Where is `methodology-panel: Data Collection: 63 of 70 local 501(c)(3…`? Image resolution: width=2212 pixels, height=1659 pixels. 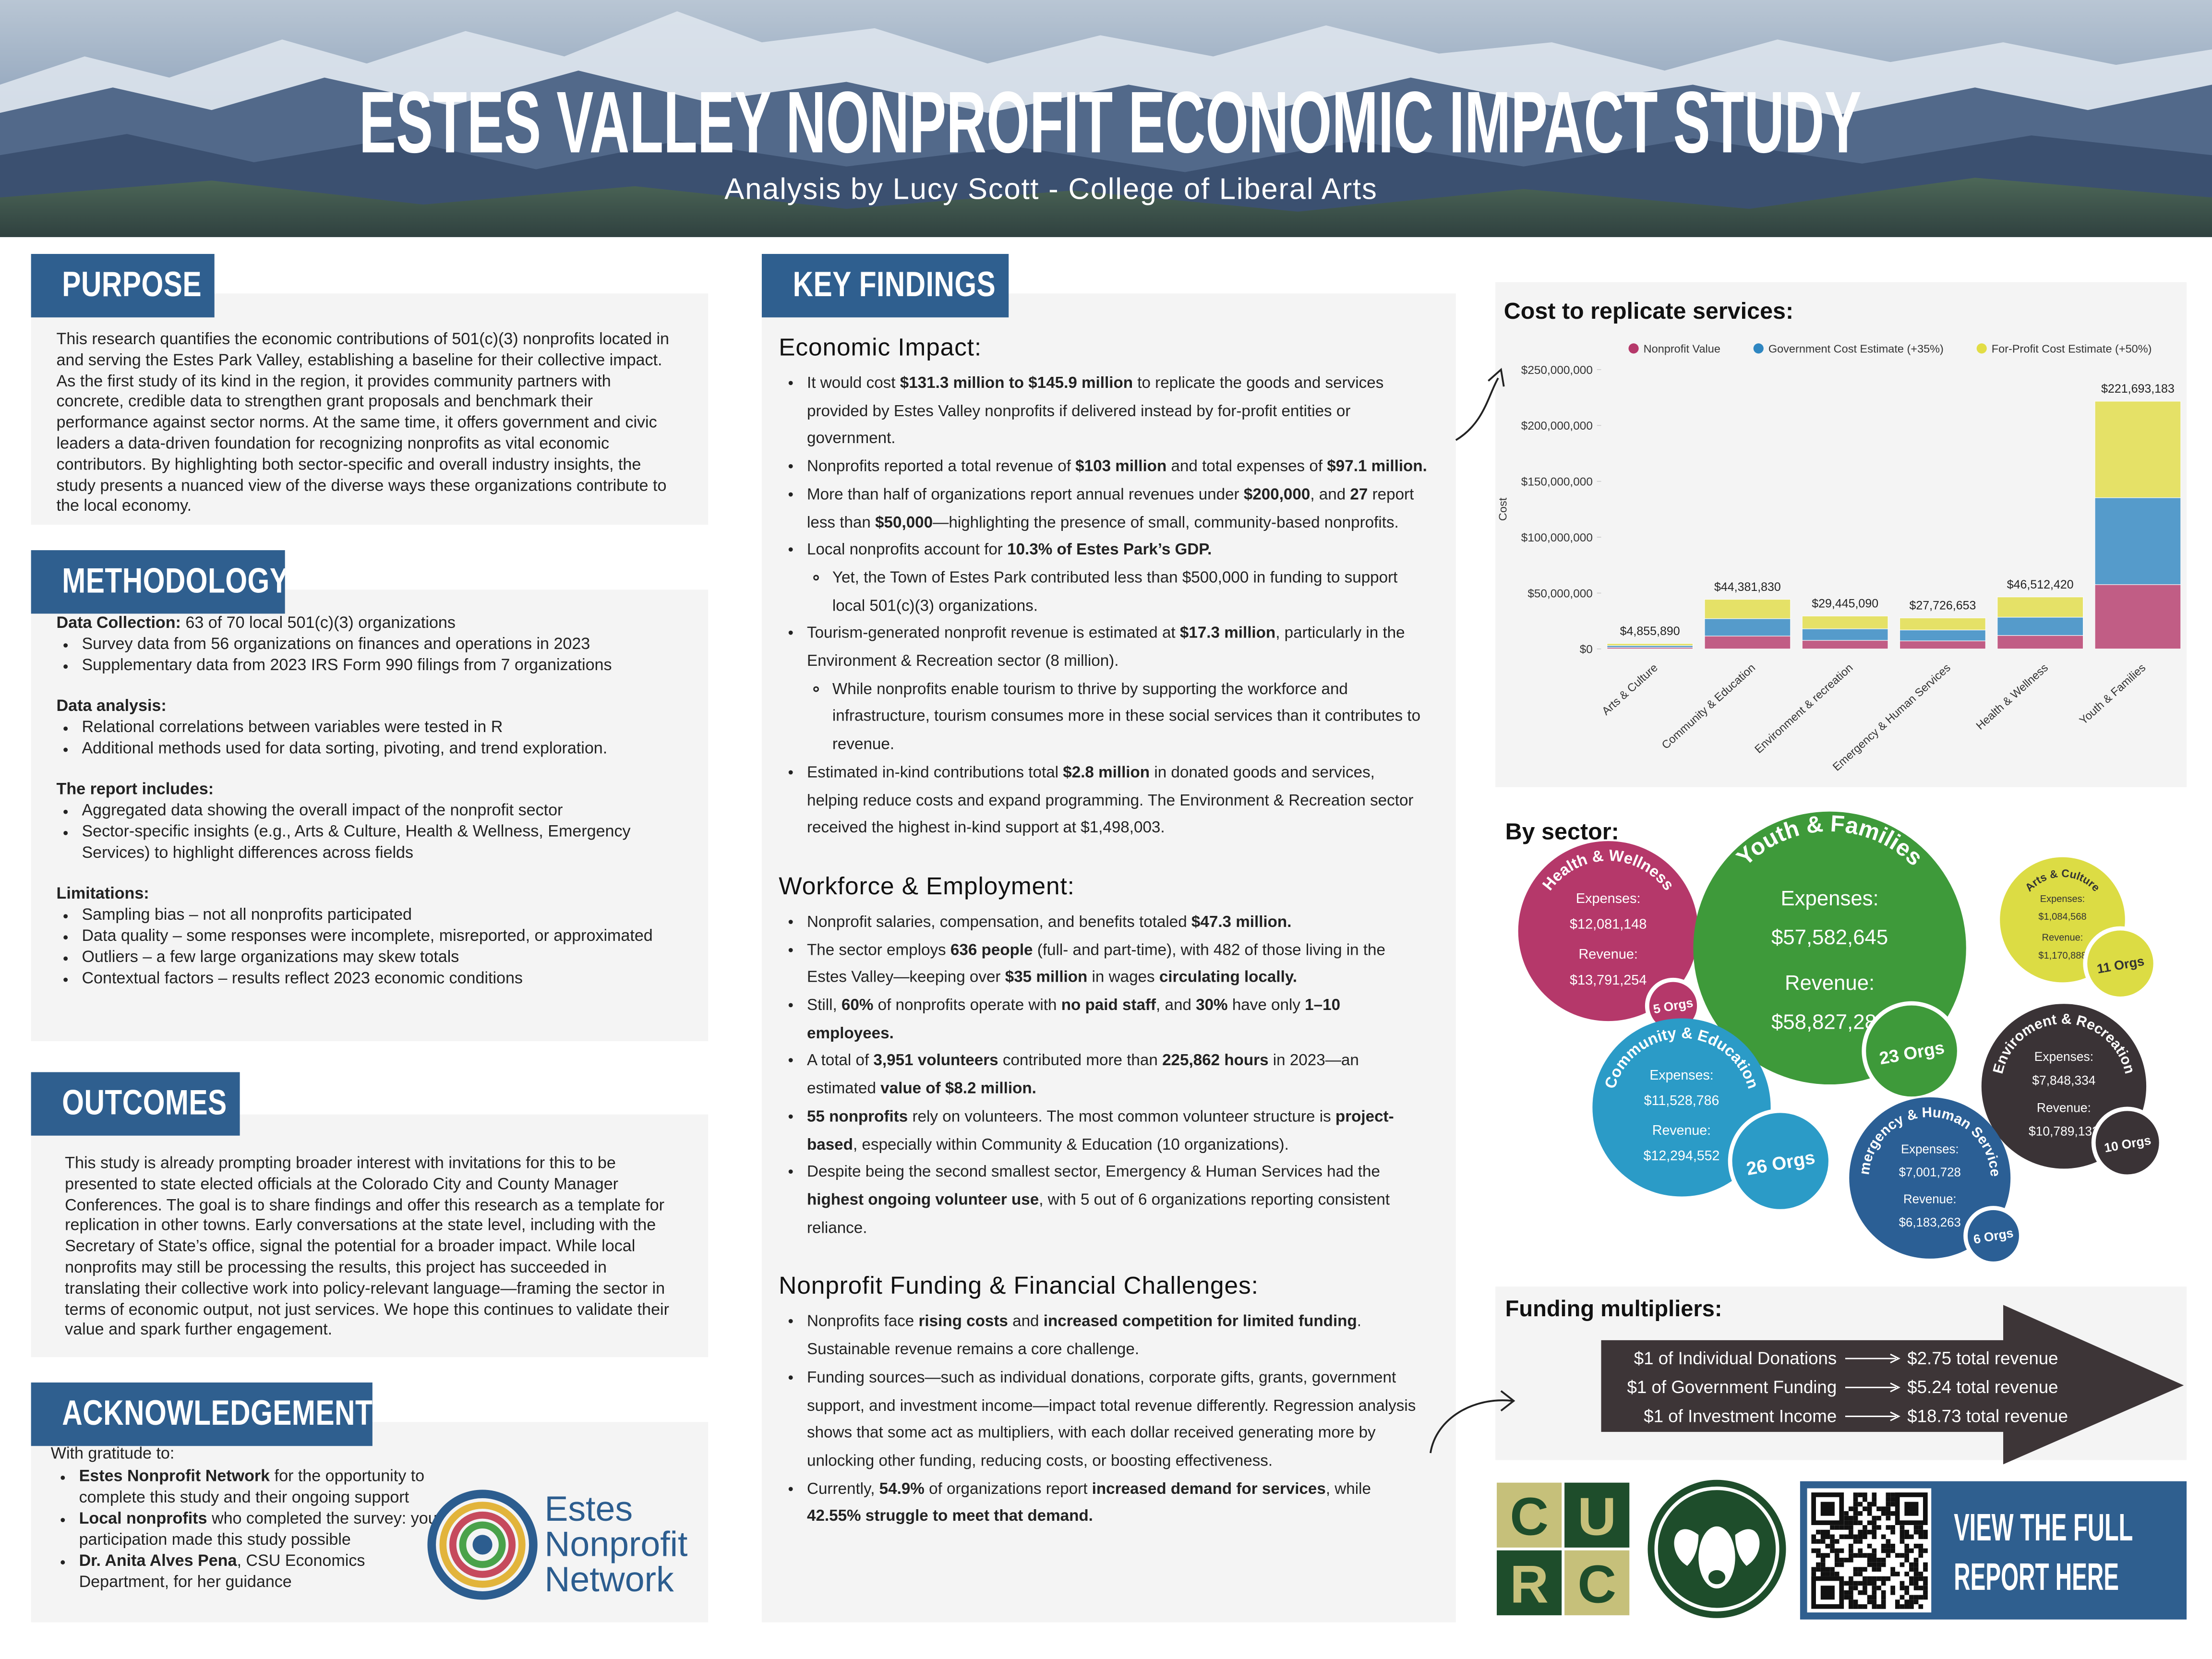
methodology-panel: Data Collection: 63 of 70 local 501(c)(3… is located at coordinates (370, 815).